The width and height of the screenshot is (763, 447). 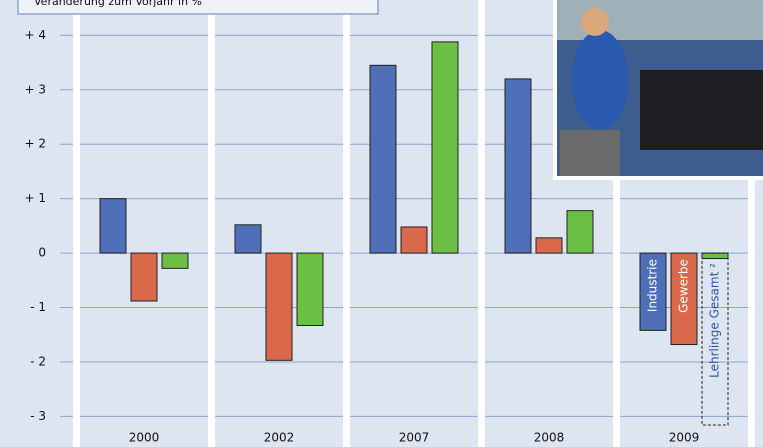 What do you see at coordinates (600, 80) in the screenshot?
I see `photo-figure` at bounding box center [600, 80].